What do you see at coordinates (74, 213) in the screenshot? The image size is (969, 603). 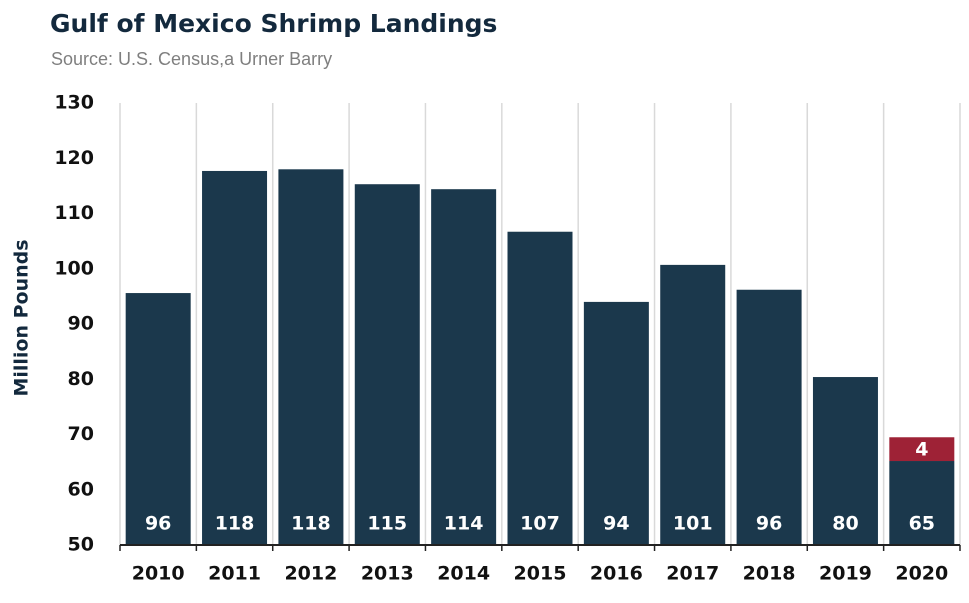 I see `y-tick-label: 110` at bounding box center [74, 213].